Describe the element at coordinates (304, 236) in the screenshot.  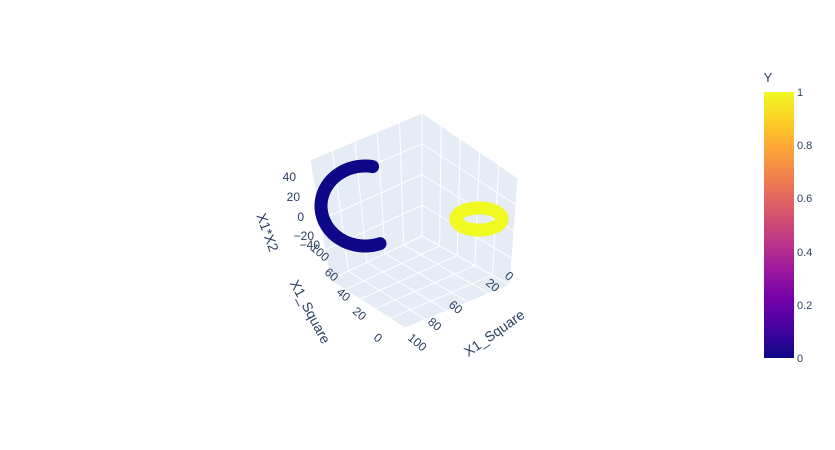
I see `z-tick: −20` at that location.